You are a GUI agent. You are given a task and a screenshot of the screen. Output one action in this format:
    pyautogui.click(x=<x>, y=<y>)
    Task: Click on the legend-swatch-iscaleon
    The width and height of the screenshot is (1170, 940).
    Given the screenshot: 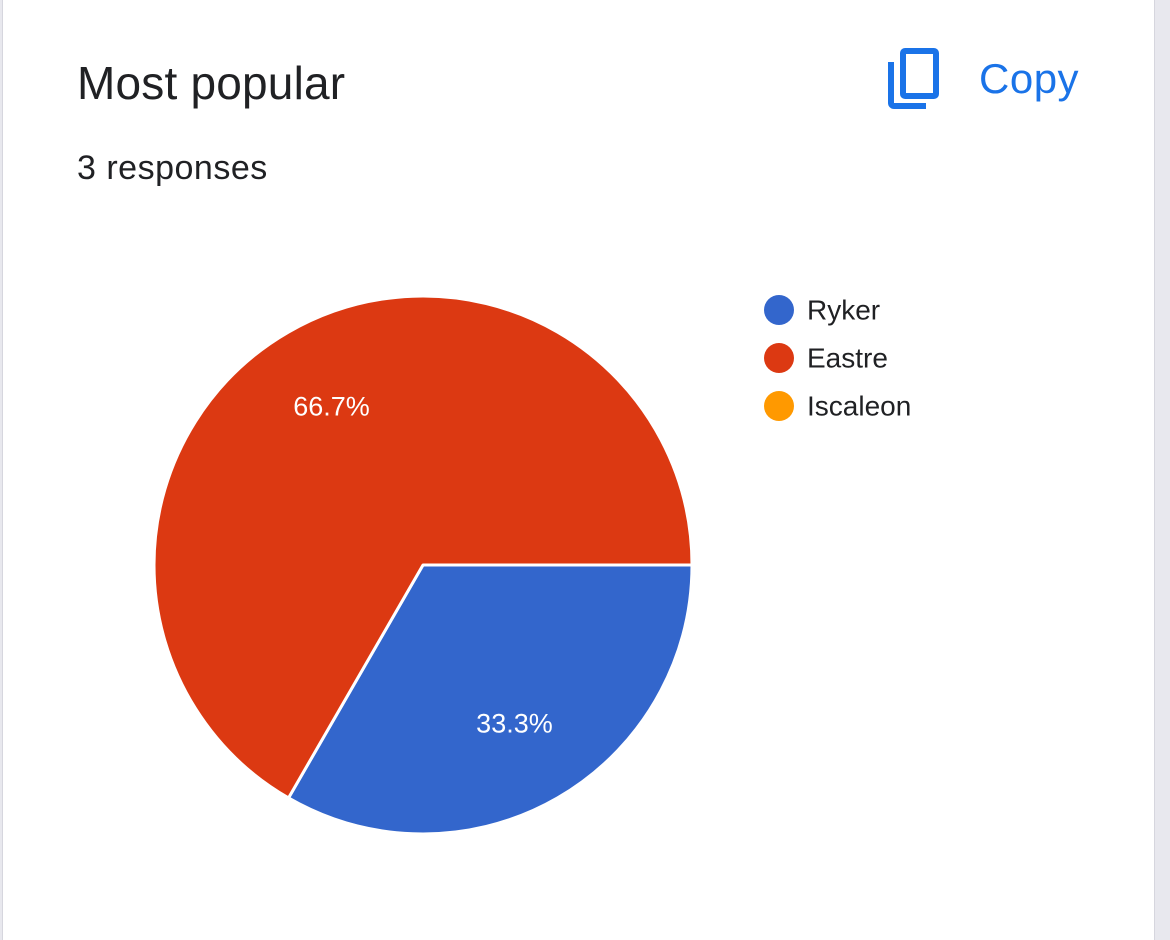 What is the action you would take?
    pyautogui.click(x=779, y=406)
    